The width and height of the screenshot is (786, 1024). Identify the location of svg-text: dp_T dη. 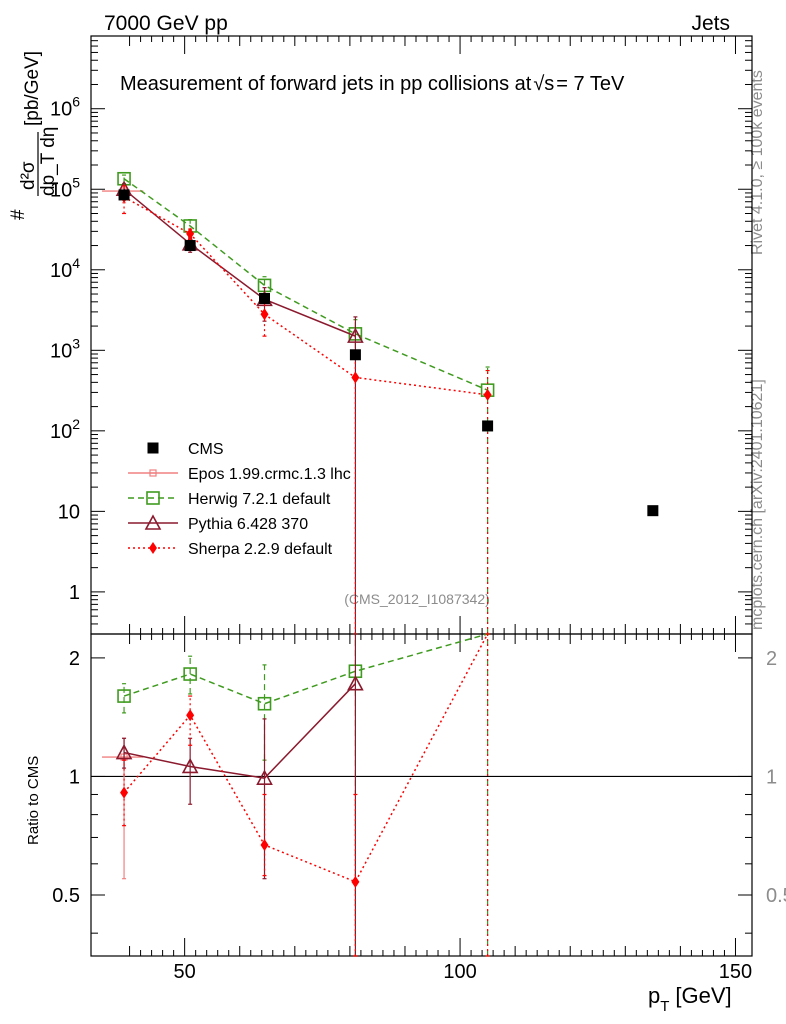
(48, 161).